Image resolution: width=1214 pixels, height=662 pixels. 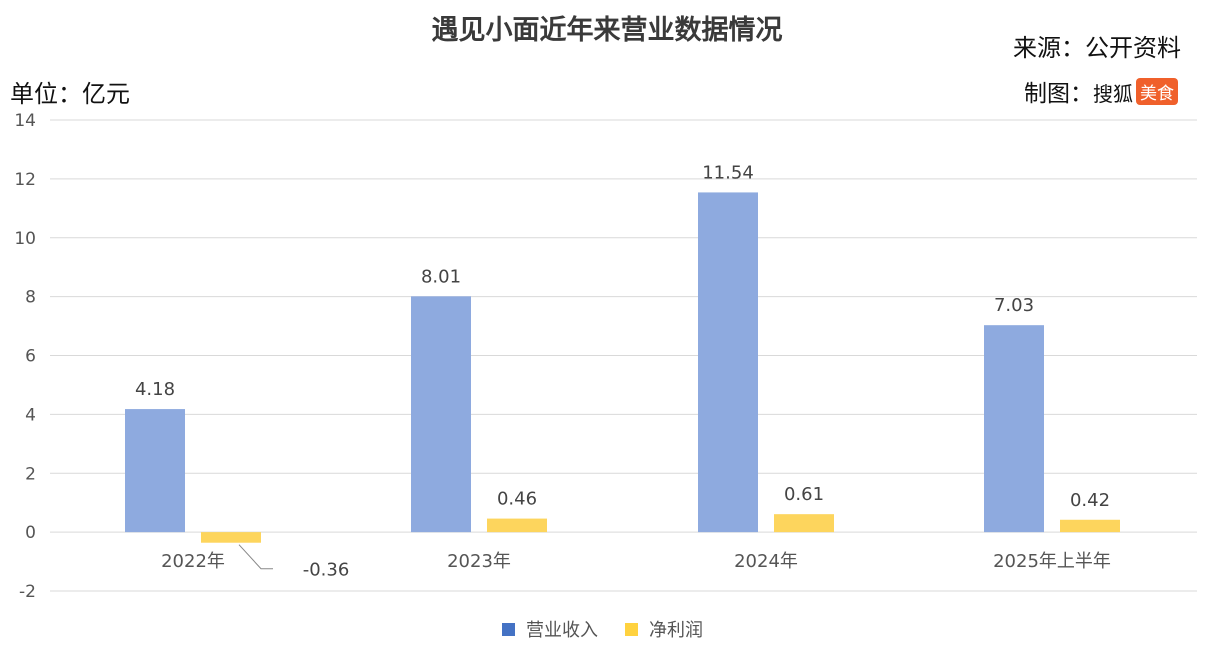 I want to click on y-tick-label: 8, so click(x=30, y=298).